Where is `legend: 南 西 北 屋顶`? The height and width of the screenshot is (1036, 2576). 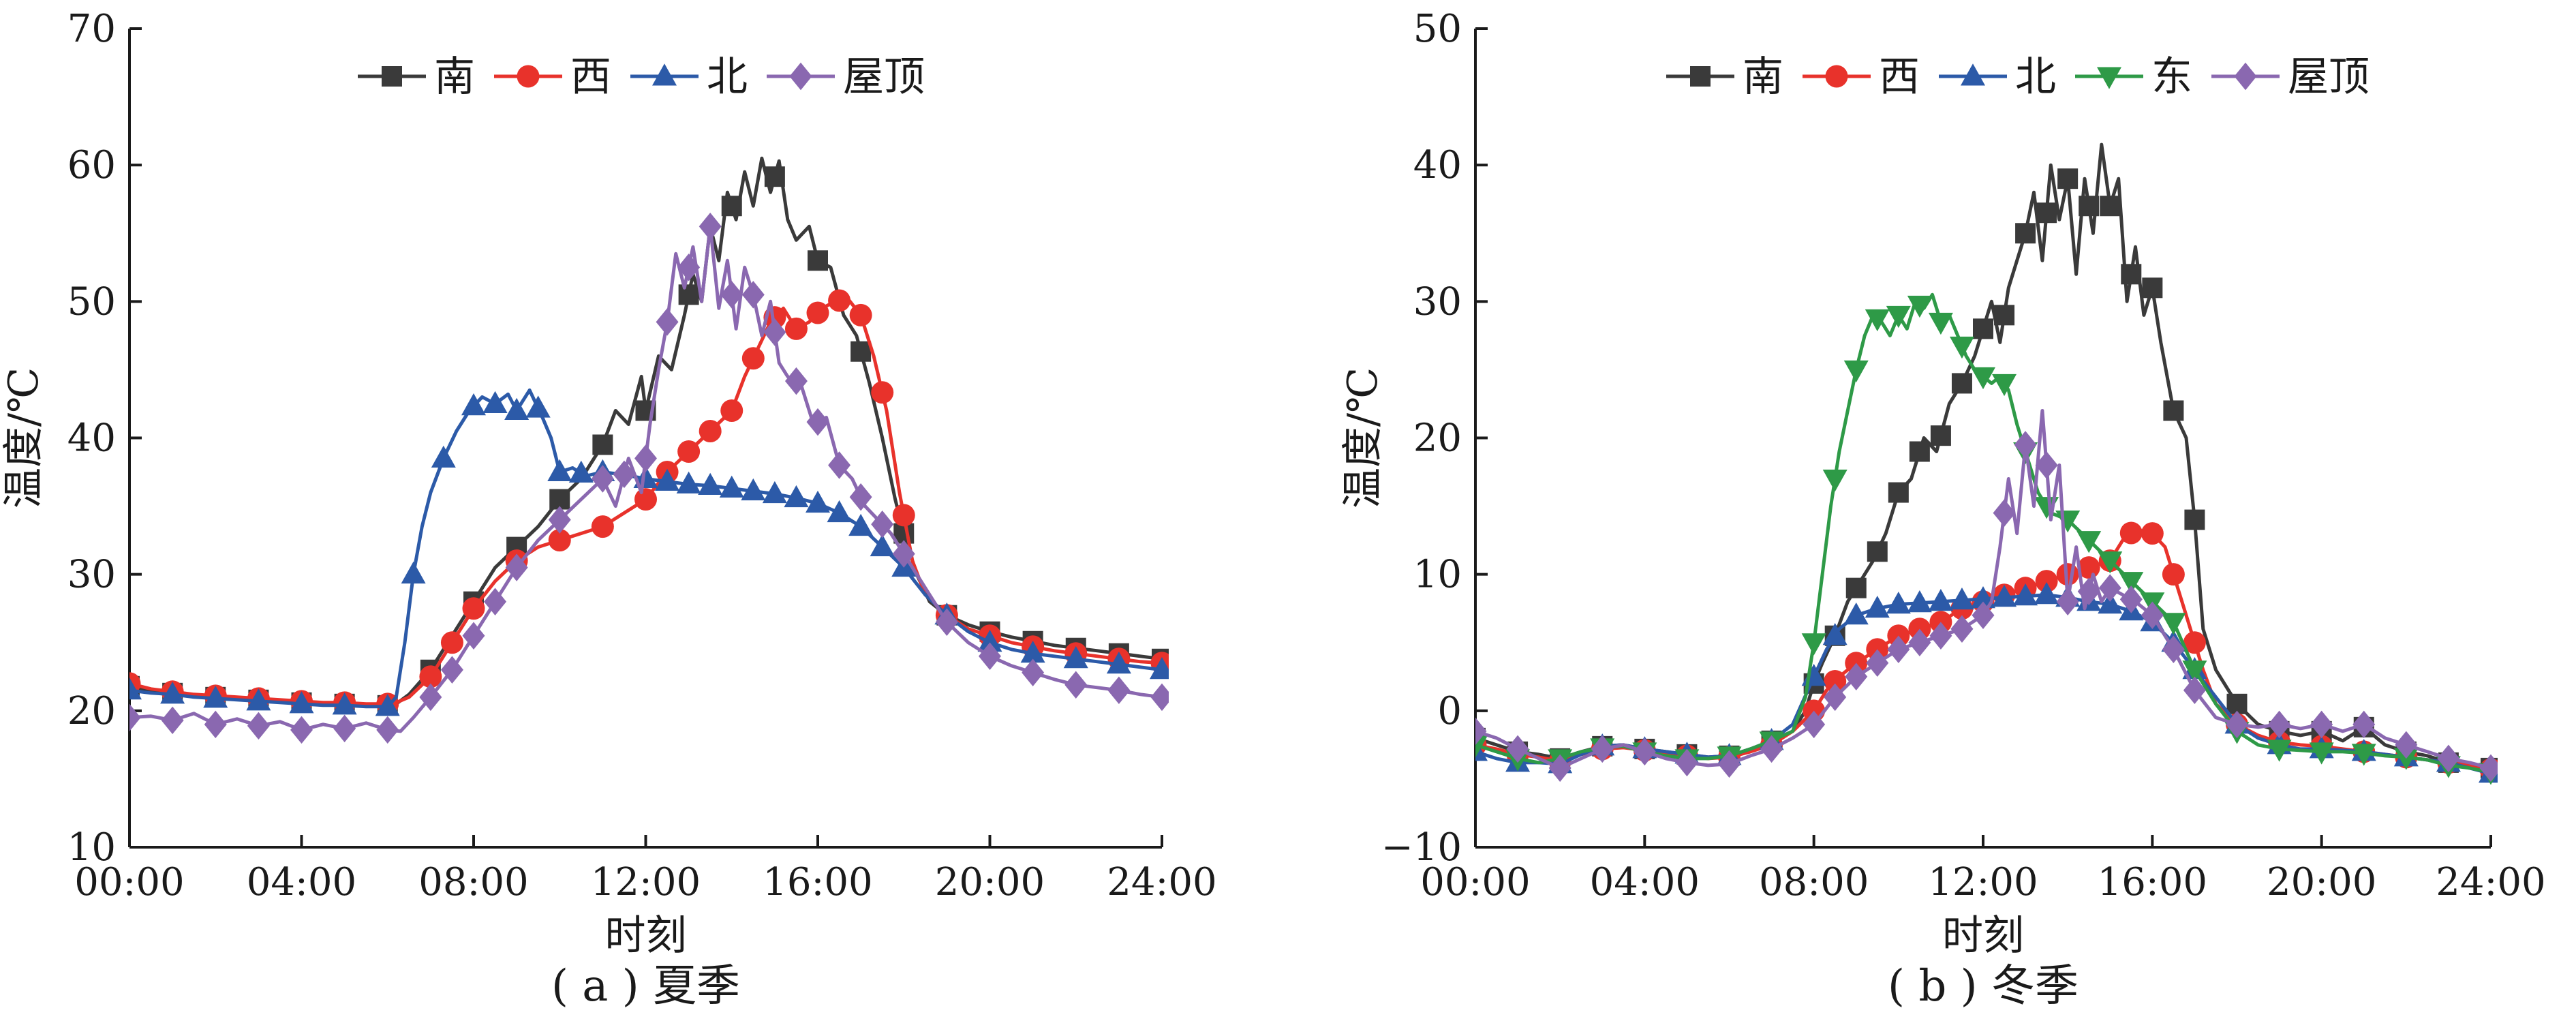 legend: 南 西 北 屋顶 is located at coordinates (641, 77).